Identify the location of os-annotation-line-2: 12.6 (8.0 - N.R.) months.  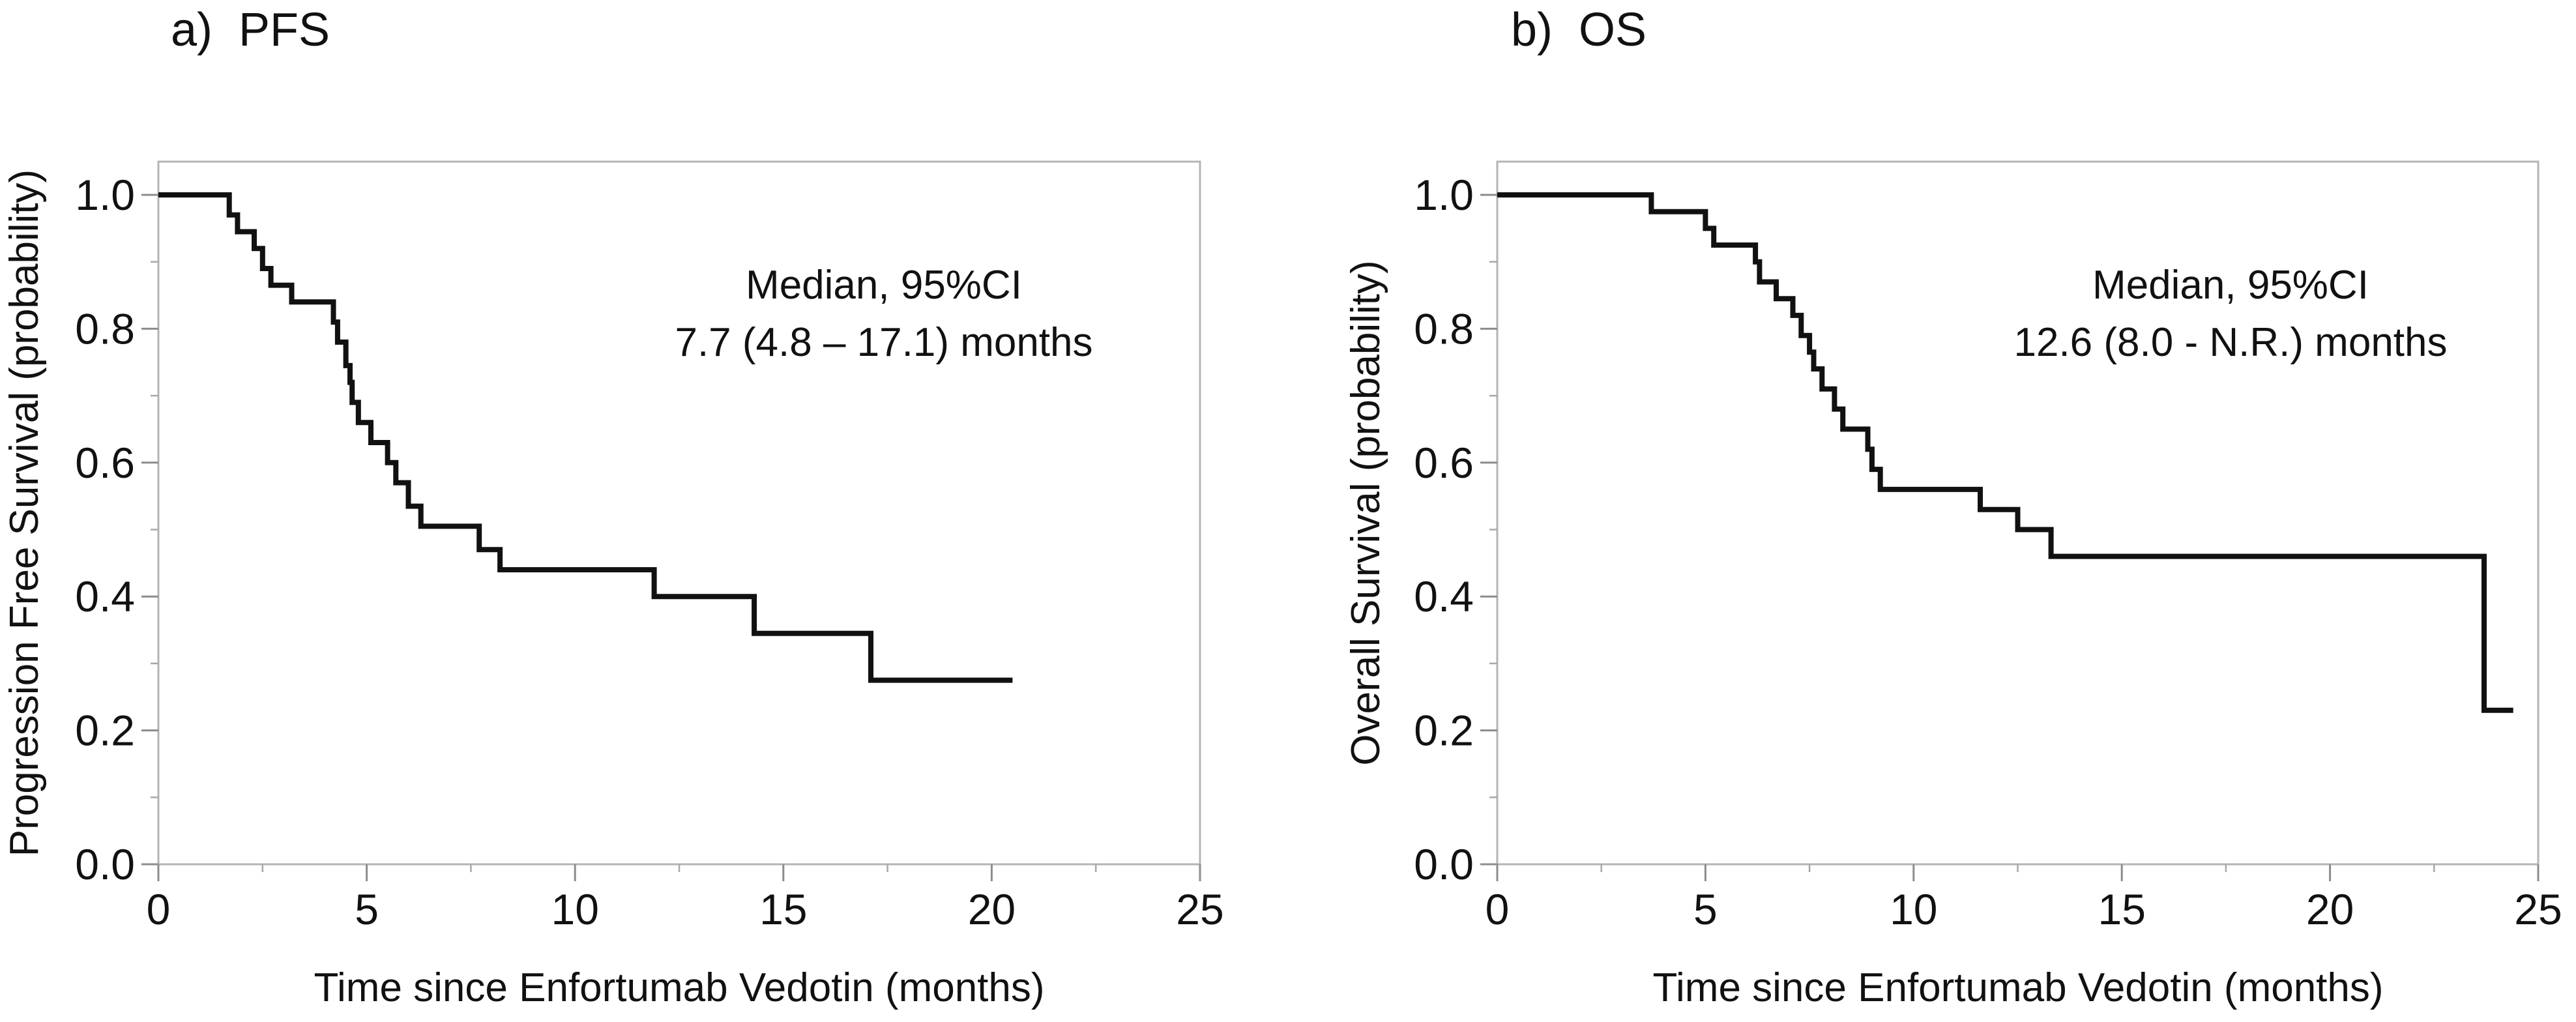
(2230, 342).